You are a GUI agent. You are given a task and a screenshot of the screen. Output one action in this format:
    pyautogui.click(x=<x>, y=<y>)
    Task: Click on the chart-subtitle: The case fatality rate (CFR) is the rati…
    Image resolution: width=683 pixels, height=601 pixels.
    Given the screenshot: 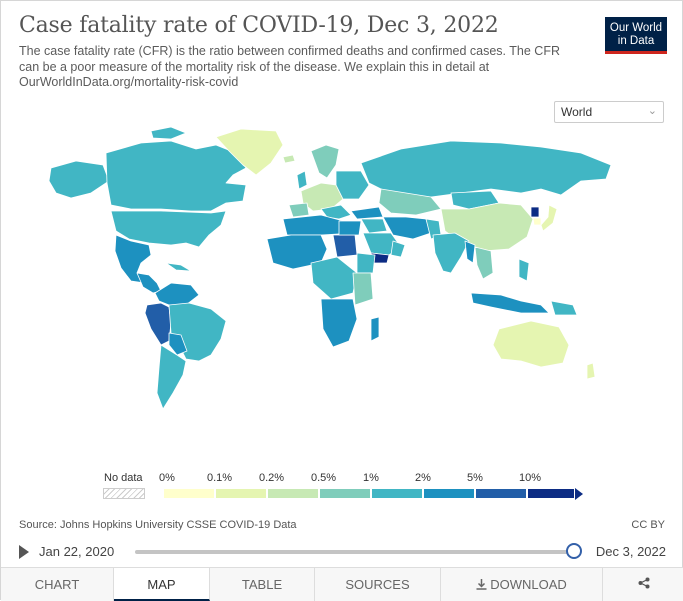 What is the action you would take?
    pyautogui.click(x=289, y=66)
    